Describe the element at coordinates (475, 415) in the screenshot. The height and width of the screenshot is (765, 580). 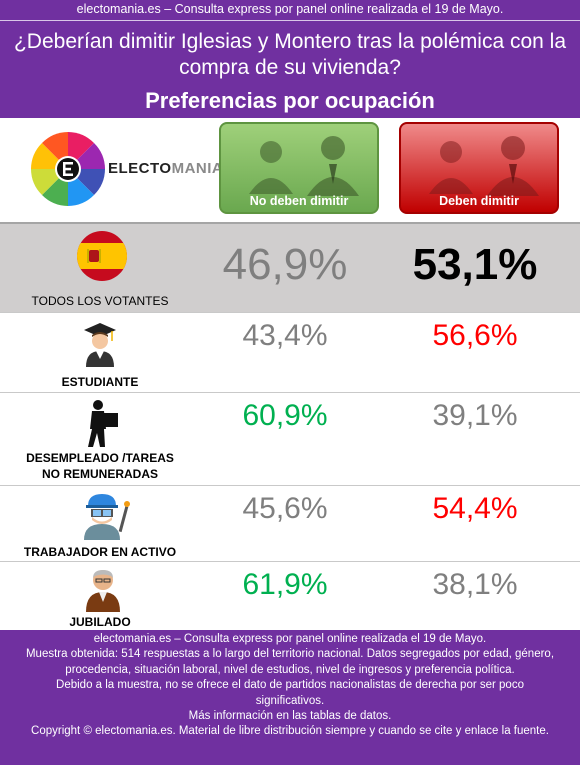
I see `value-dimitir: 39,1%` at that location.